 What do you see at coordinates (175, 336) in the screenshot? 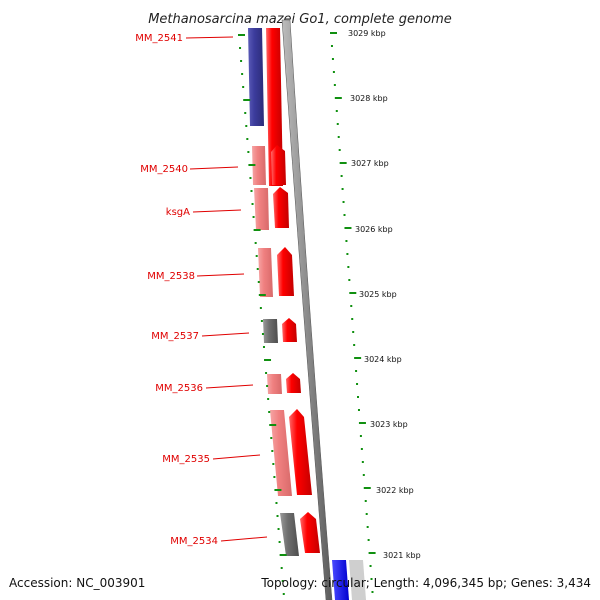
I see `gene-label-mm-2537: MM_2537` at bounding box center [175, 336].